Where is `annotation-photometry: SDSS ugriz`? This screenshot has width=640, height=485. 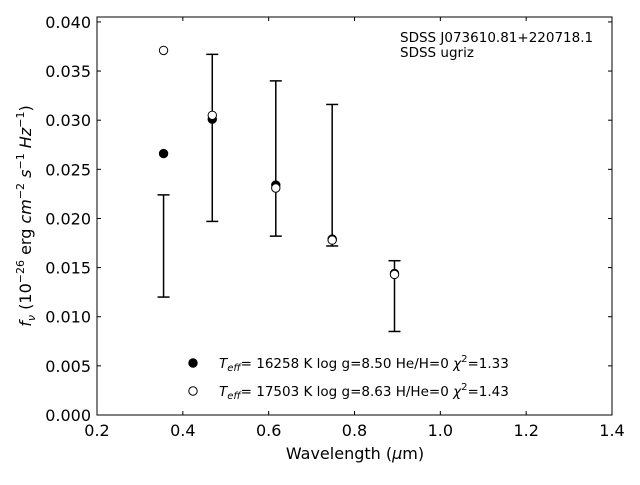 annotation-photometry: SDSS ugriz is located at coordinates (437, 53).